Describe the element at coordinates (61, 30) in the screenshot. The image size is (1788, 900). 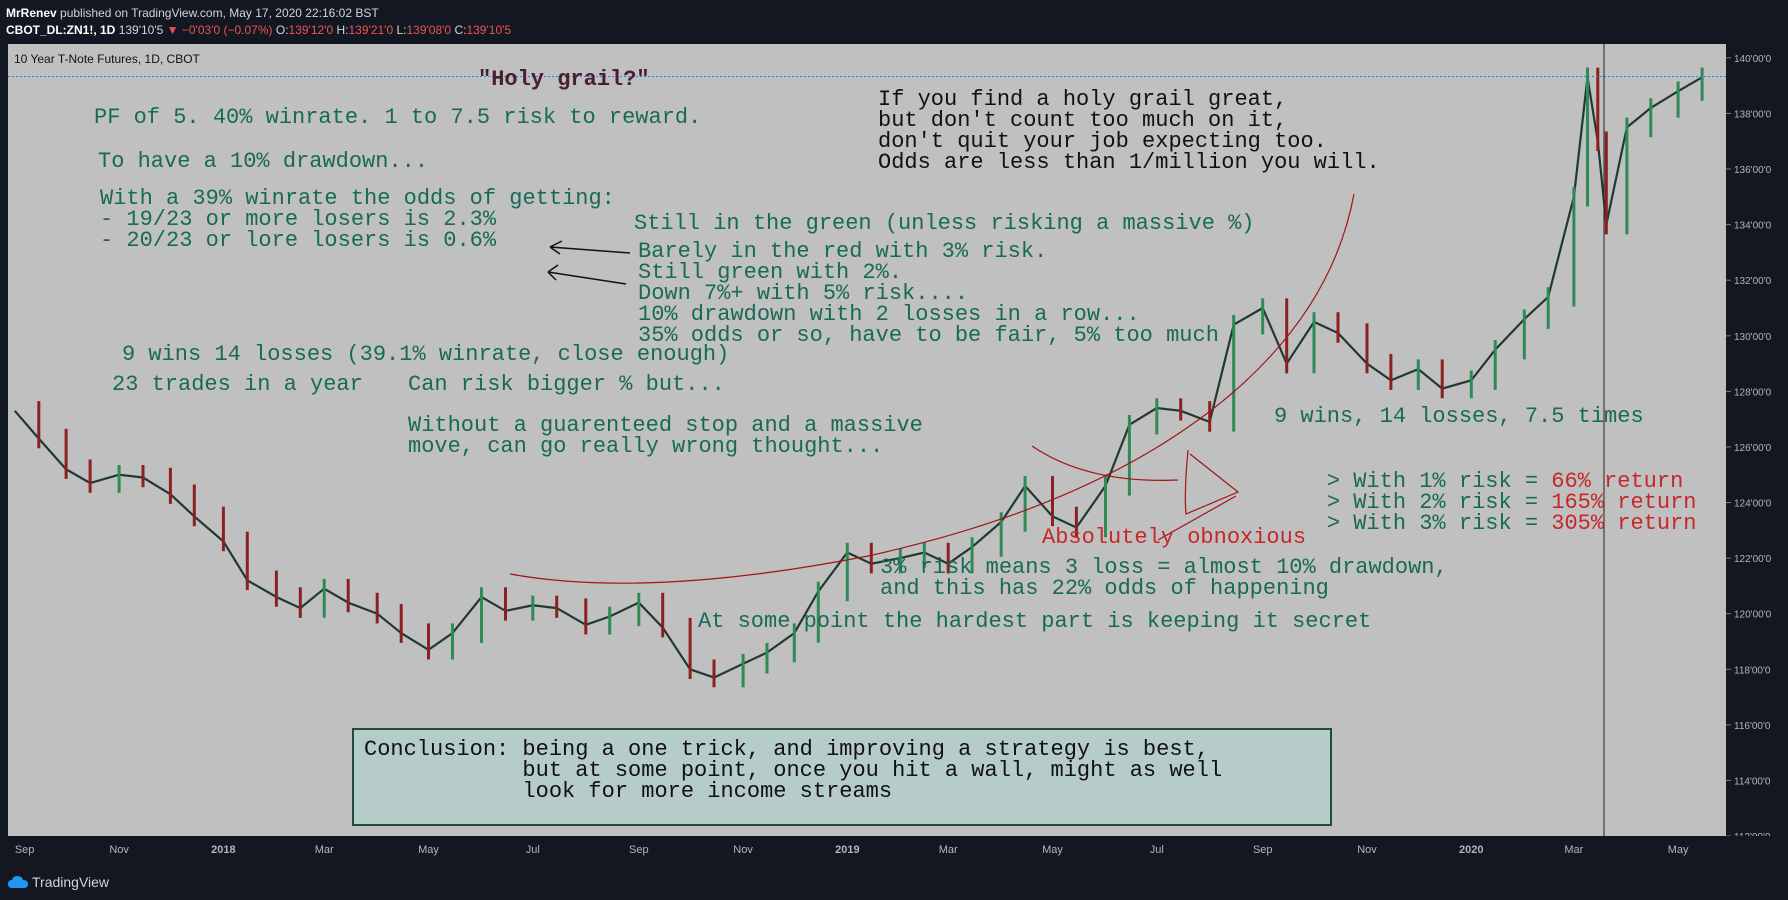
I see `symbol-label: CBOT_DL:ZN1!, 1D` at that location.